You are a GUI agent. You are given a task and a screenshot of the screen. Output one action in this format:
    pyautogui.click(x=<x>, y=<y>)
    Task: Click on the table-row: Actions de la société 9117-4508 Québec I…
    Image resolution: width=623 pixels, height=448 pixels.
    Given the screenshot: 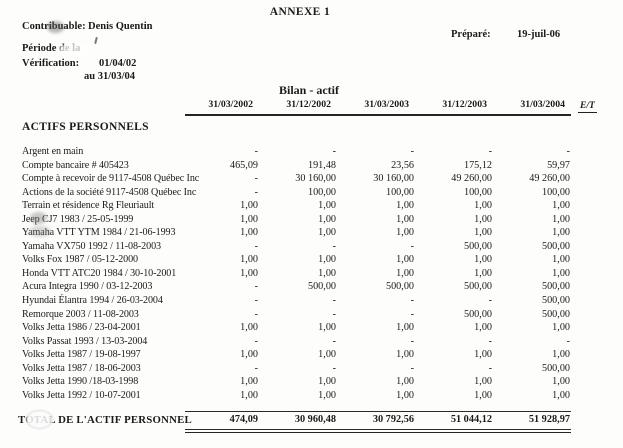 What is the action you would take?
    pyautogui.click(x=311, y=194)
    